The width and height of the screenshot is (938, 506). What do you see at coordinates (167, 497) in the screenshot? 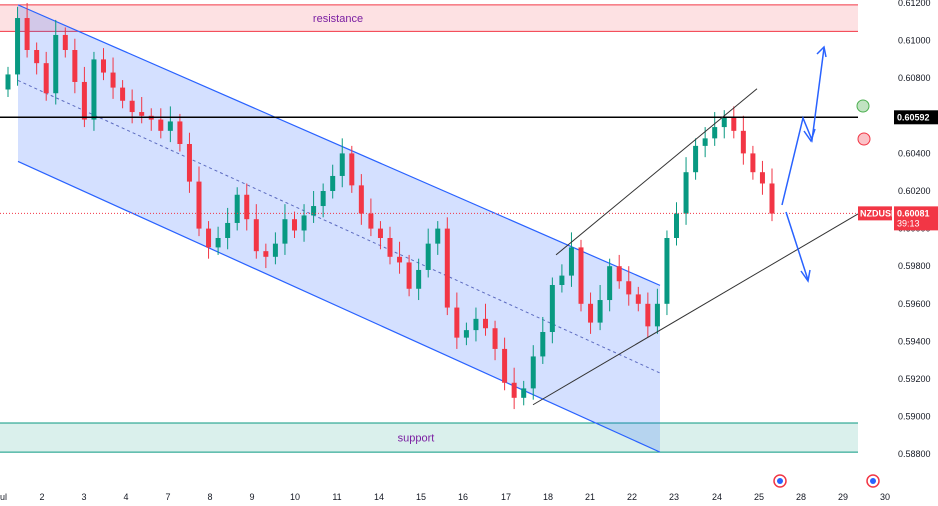
I see `x-tick-label: 7` at bounding box center [167, 497].